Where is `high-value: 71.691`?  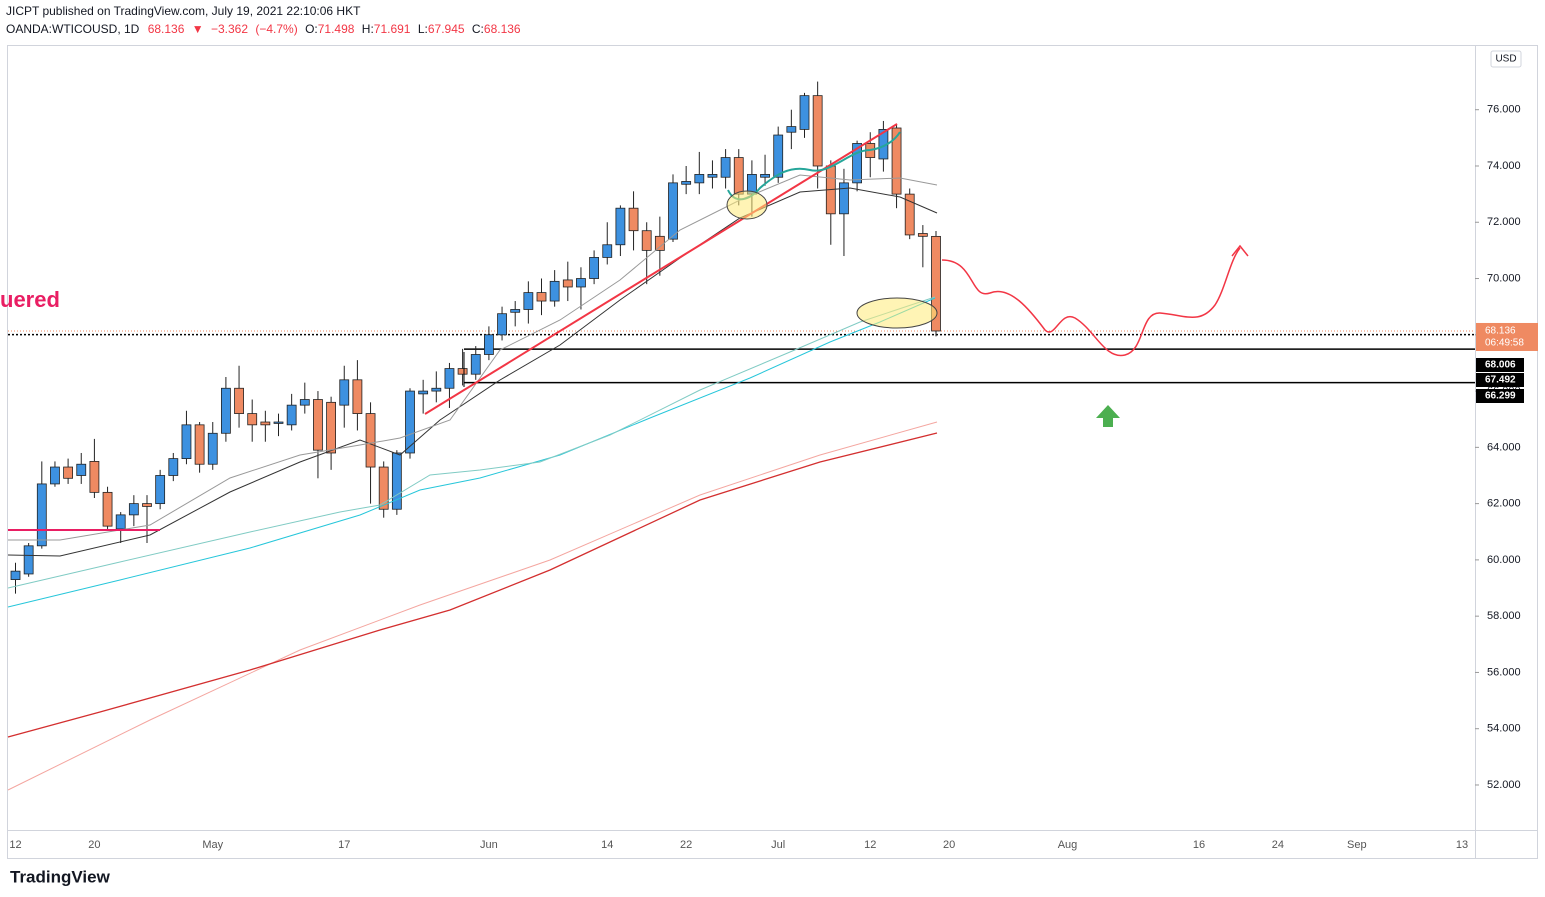
high-value: 71.691 is located at coordinates (392, 29).